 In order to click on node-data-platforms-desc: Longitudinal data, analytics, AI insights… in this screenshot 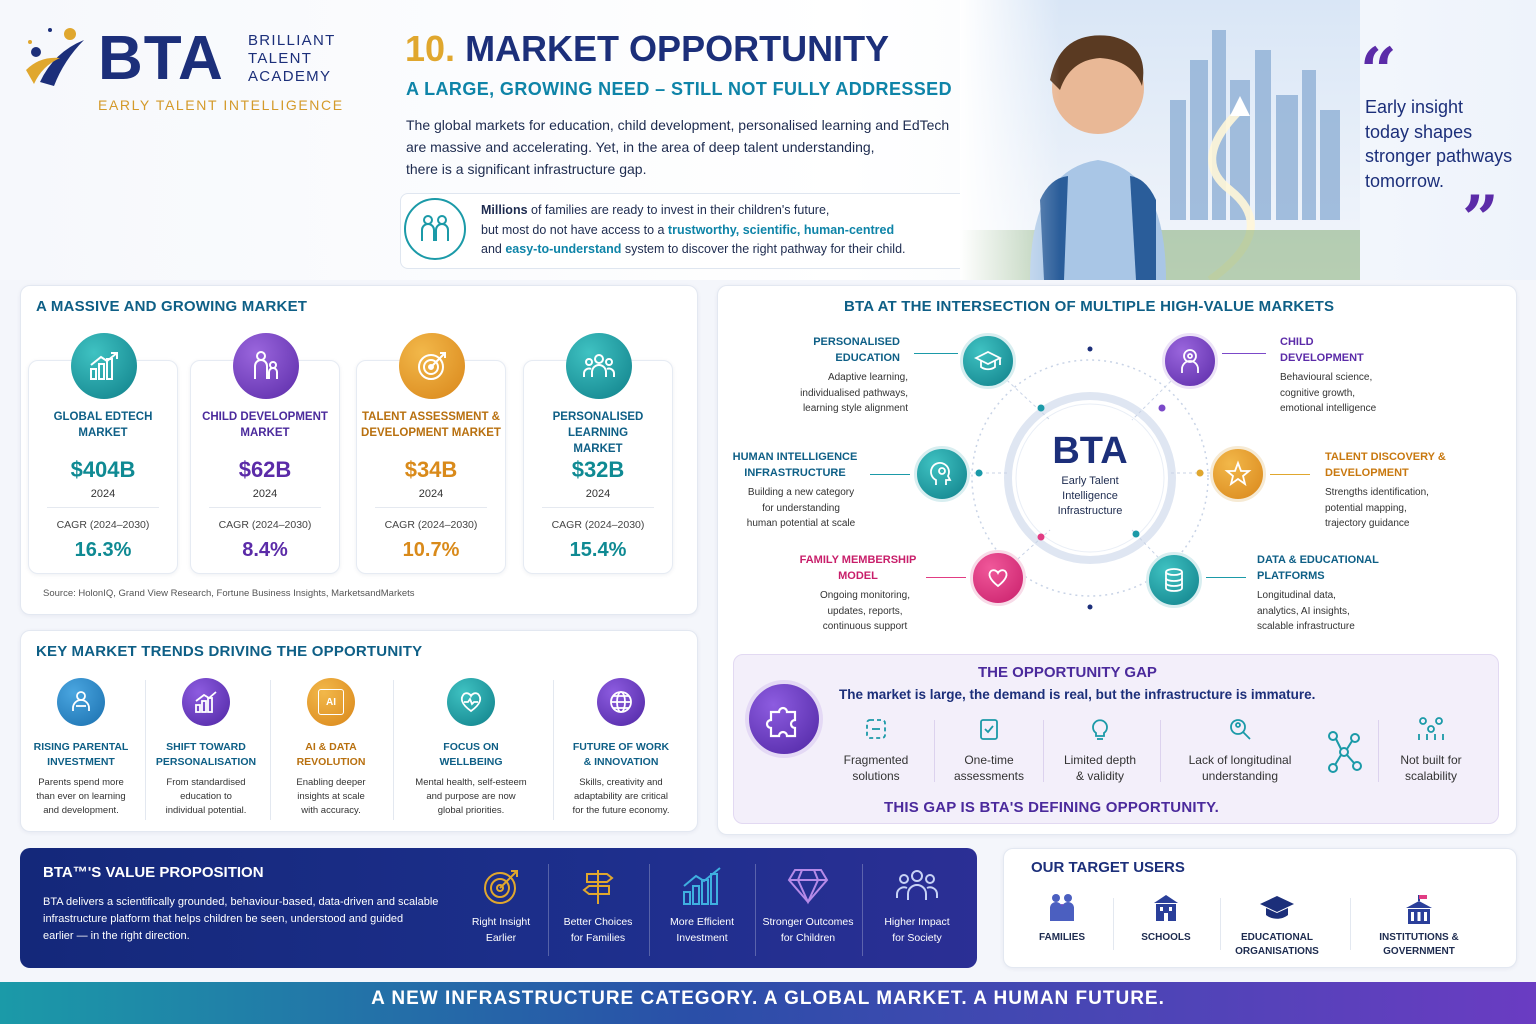, I will do `click(1306, 611)`.